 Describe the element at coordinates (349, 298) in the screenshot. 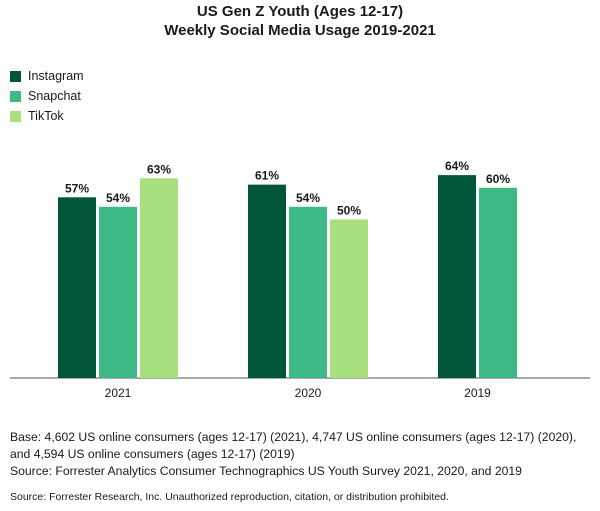

I see `bar-tiktok-2020` at that location.